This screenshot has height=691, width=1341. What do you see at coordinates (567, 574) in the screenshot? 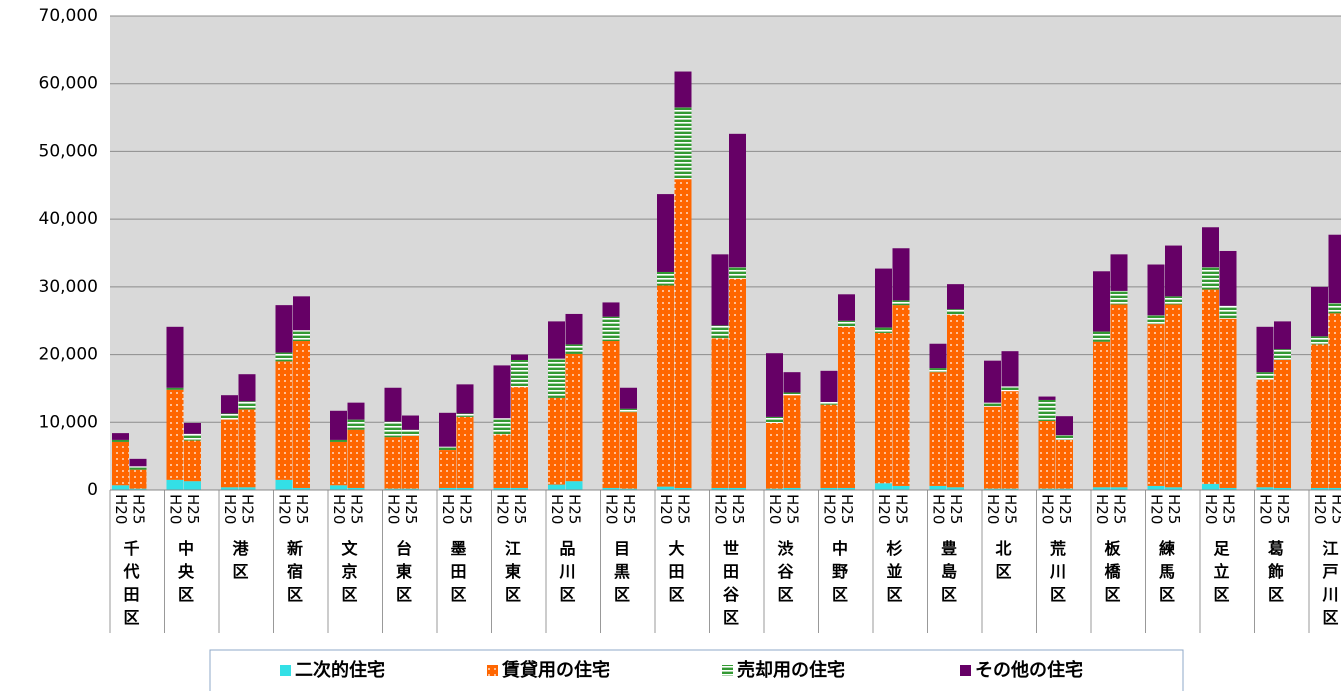
I see `x-category-label: 品川区` at bounding box center [567, 574].